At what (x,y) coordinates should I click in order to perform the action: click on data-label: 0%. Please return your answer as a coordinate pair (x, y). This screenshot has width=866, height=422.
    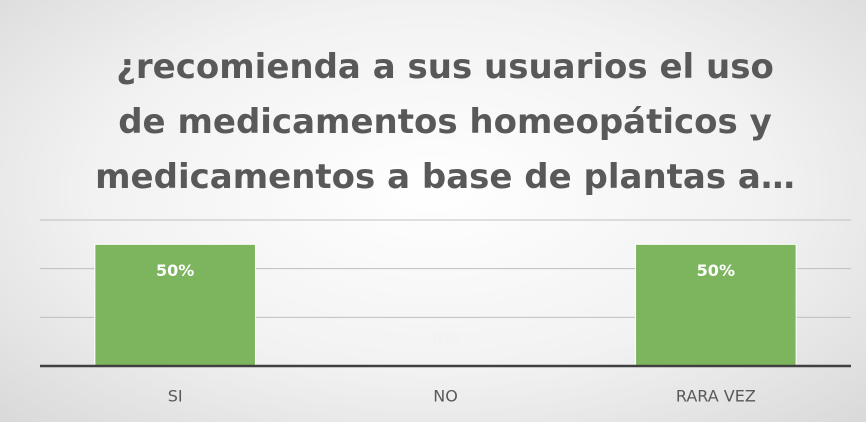
    Looking at the image, I should click on (445, 339).